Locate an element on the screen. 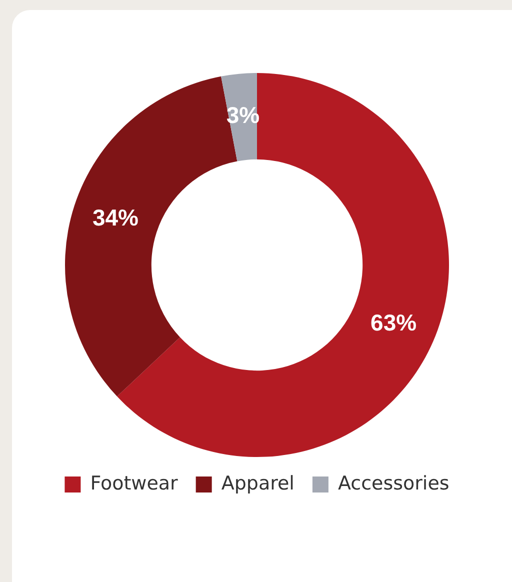  legend-label: Accessories is located at coordinates (394, 483).